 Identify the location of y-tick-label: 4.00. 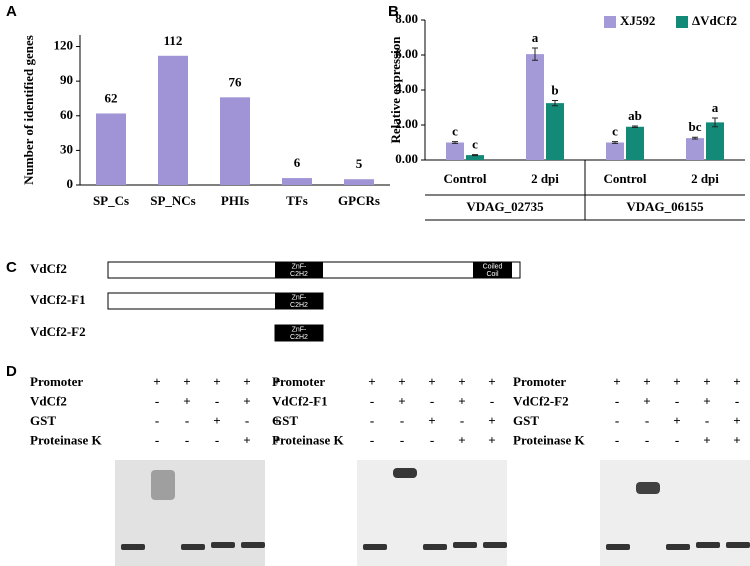
(406, 88).